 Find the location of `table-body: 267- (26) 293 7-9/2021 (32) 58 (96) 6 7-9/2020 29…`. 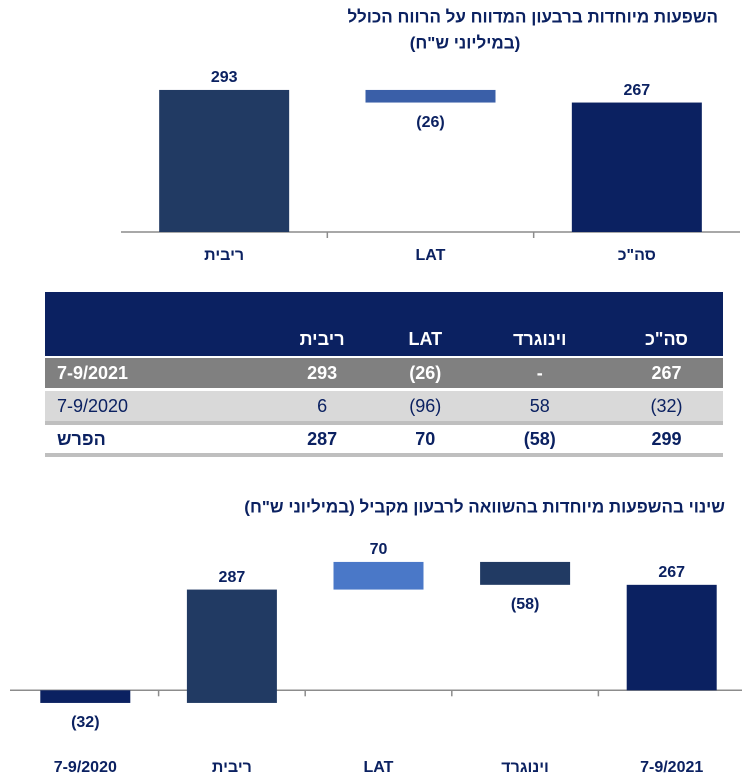

table-body: 267- (26) 293 7-9/2021 (32) 58 (96) 6 7-9/2020 29… is located at coordinates (384, 406).